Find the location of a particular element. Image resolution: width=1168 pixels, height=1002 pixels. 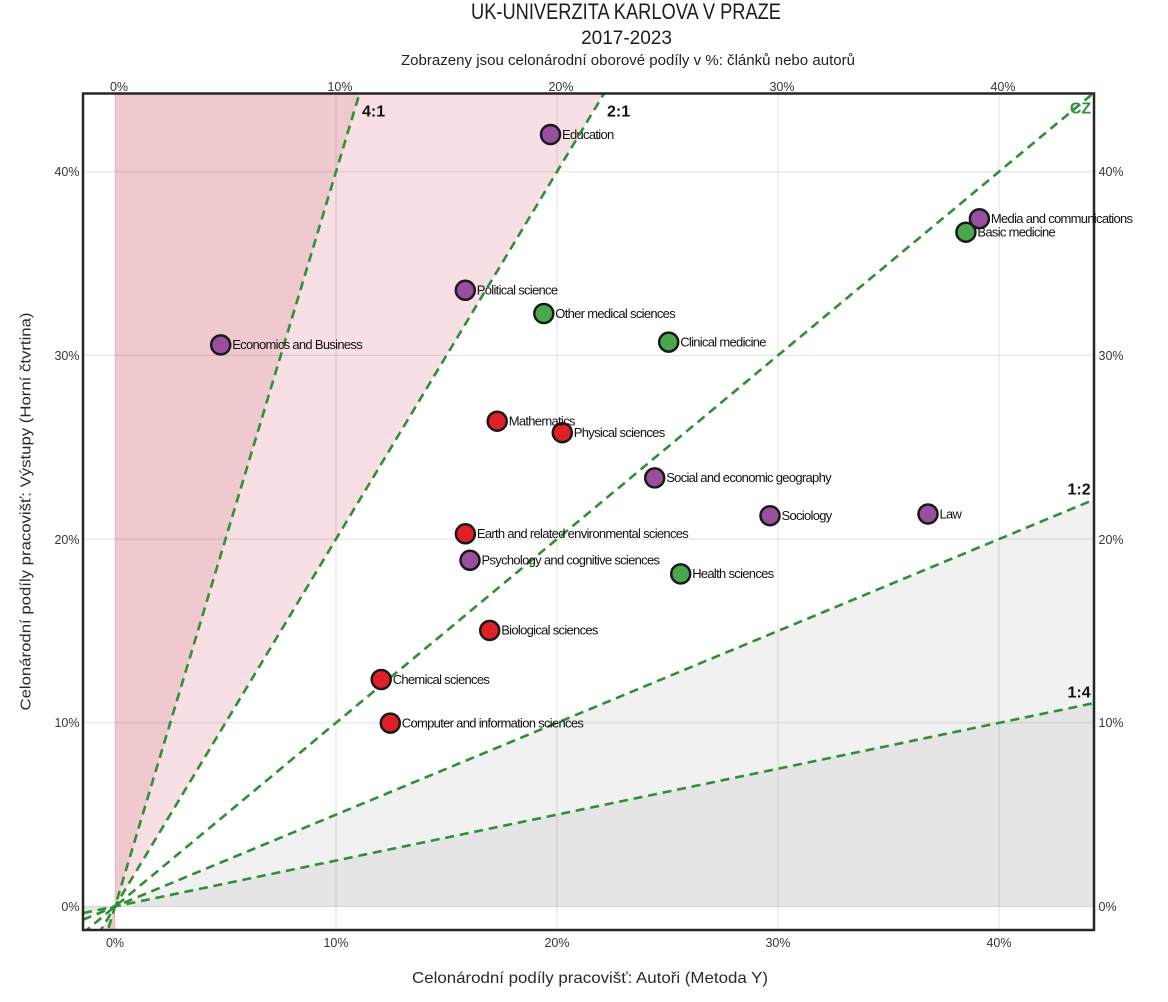

svg-text: 2017-2023 is located at coordinates (626, 38).